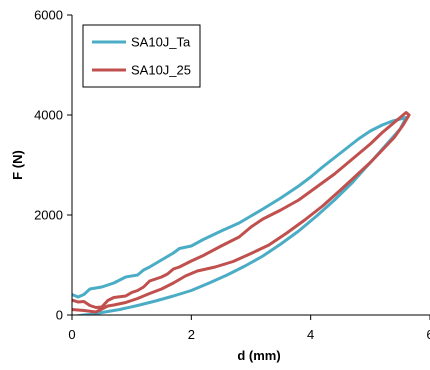 The width and height of the screenshot is (430, 370). I want to click on legend-label: SA10J_Ta, so click(161, 42).